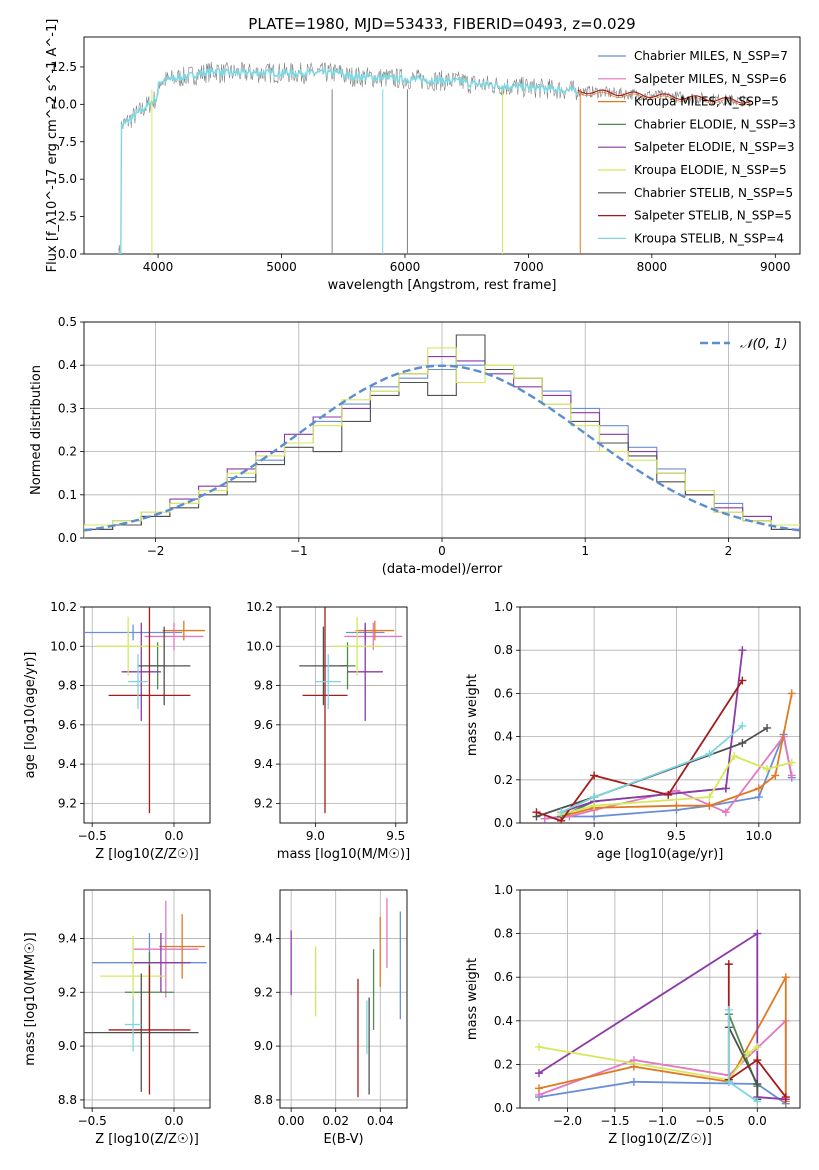 Image resolution: width=819 pixels, height=1170 pixels. Describe the element at coordinates (472, 999) in the screenshot. I see `weight_vs_Z-ylabel: mass weight` at that location.